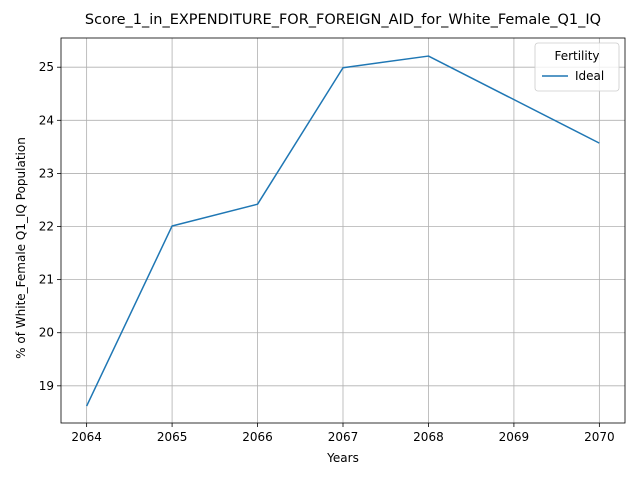 The height and width of the screenshot is (480, 640). I want to click on y-tick-label: 24, so click(46, 120).